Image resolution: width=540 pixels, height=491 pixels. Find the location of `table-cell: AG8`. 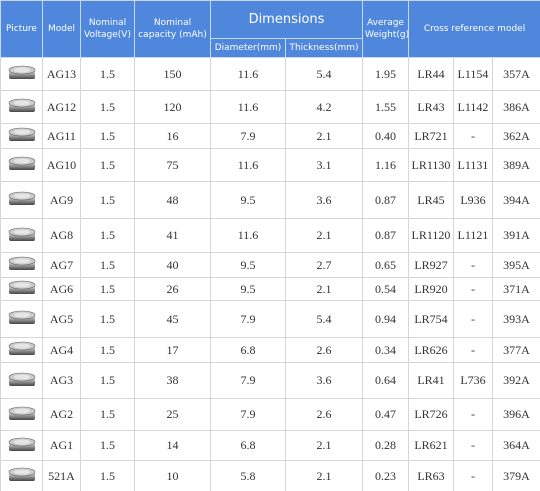

table-cell: AG8 is located at coordinates (61, 235).